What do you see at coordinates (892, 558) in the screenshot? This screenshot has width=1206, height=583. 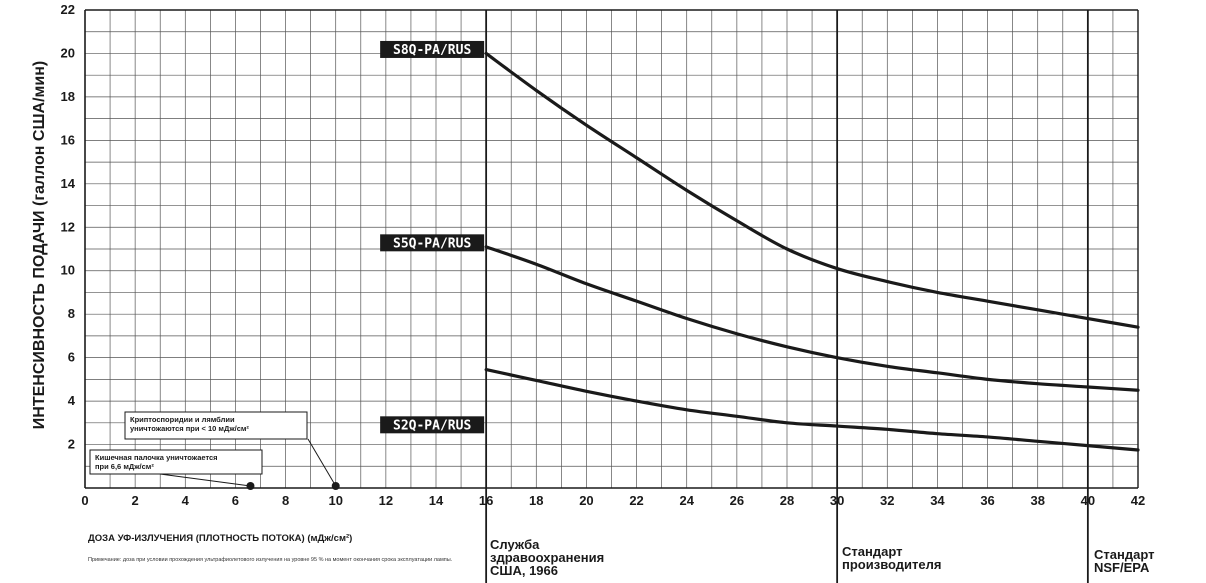 I see `standard-label-manufacturer: Стандарт производителя` at bounding box center [892, 558].